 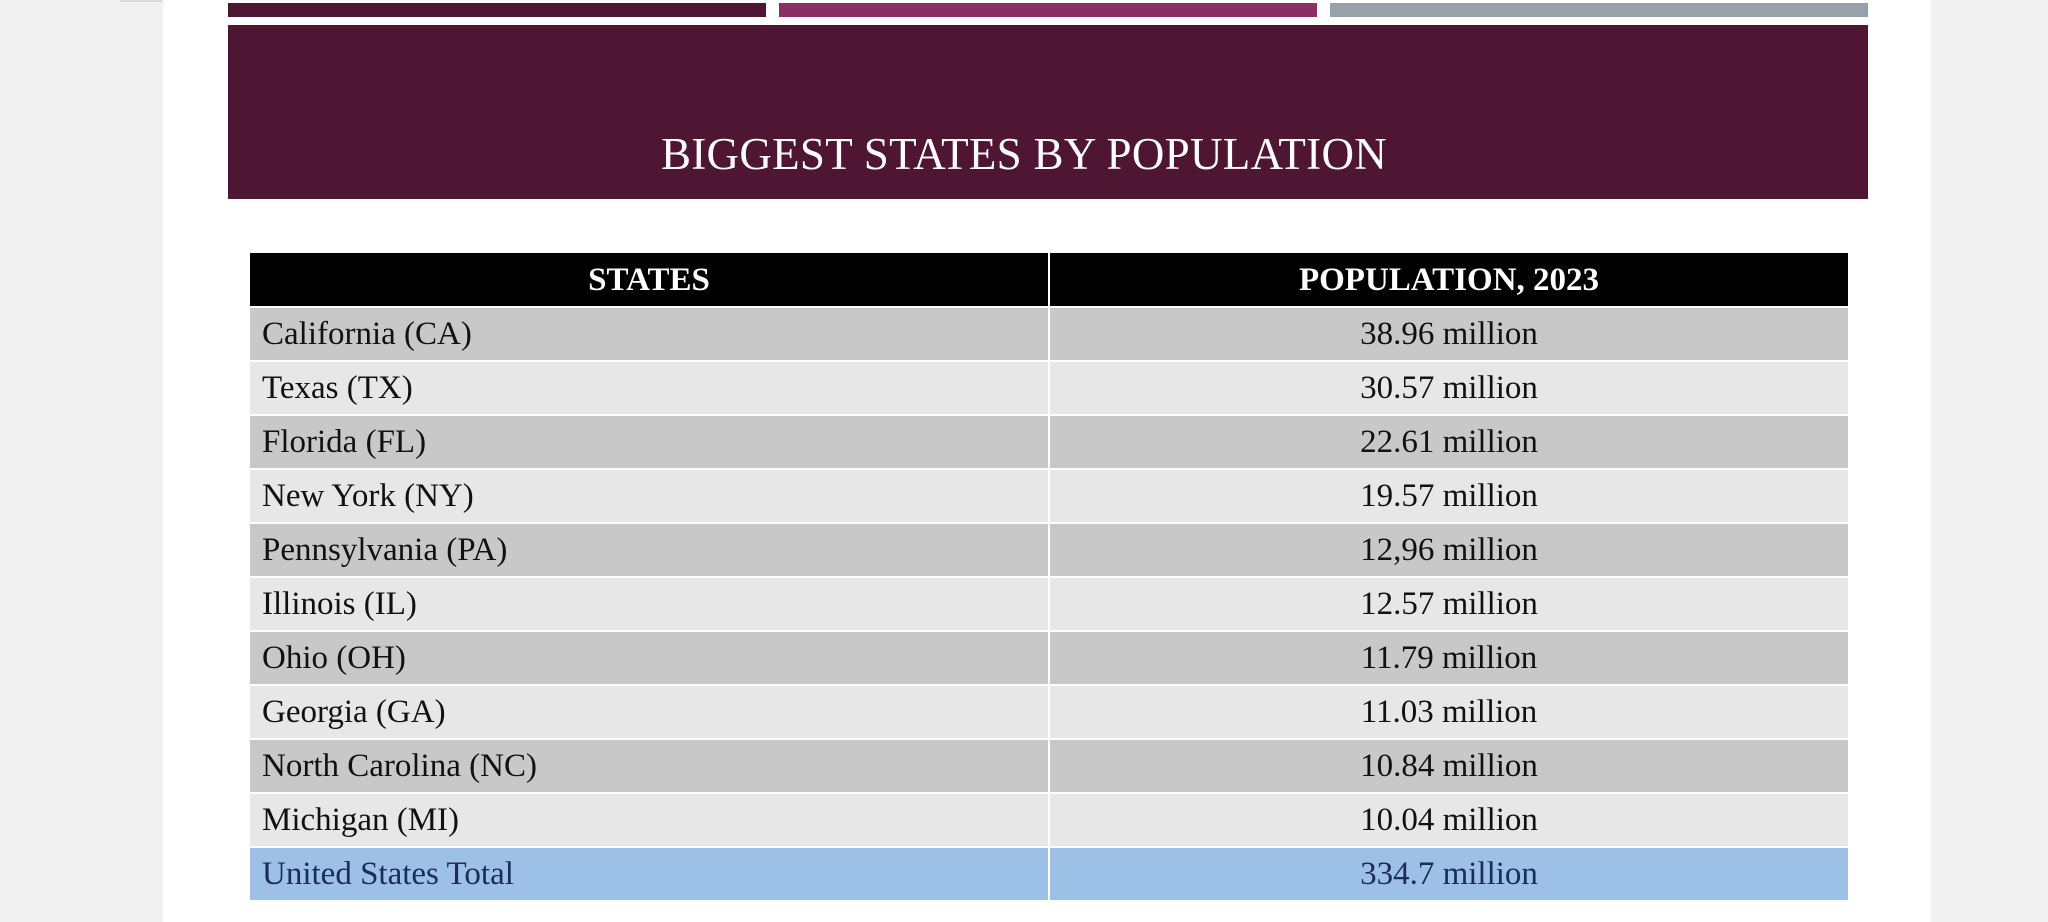 What do you see at coordinates (1449, 496) in the screenshot?
I see `population-cell: 19.57 million` at bounding box center [1449, 496].